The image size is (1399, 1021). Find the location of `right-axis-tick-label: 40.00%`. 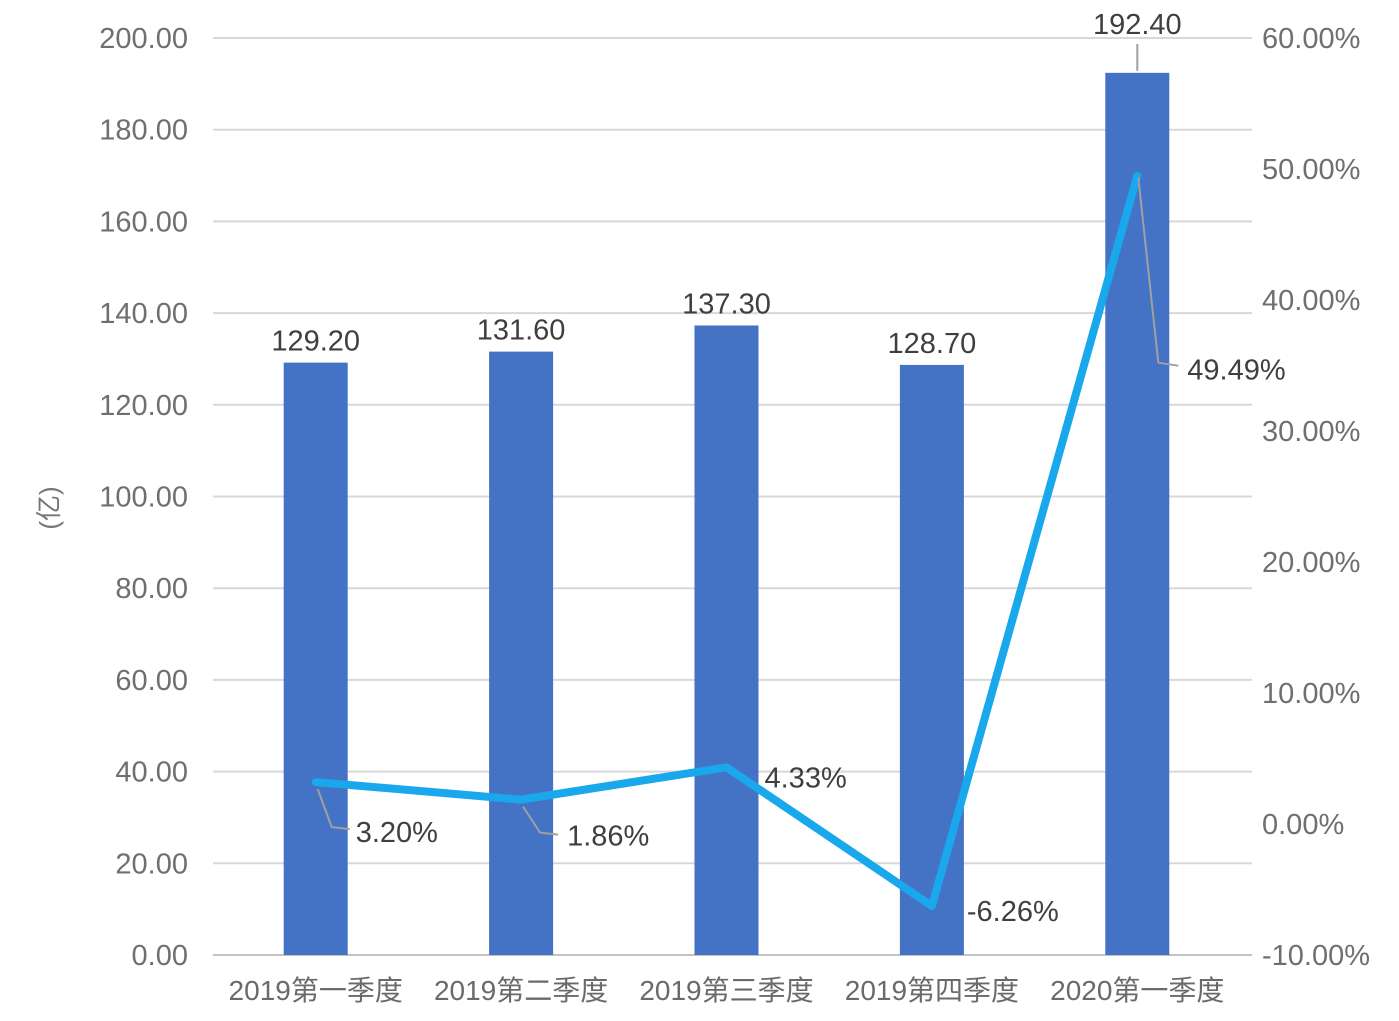

right-axis-tick-label: 40.00% is located at coordinates (1311, 301).